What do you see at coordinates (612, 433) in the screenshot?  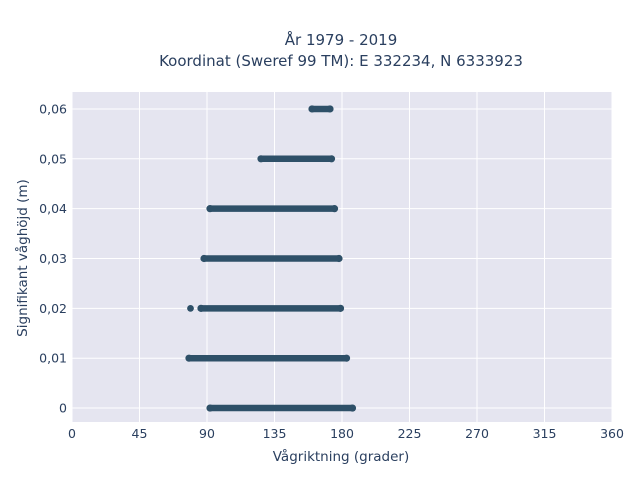 I see `x-tick-label: 360` at bounding box center [612, 433].